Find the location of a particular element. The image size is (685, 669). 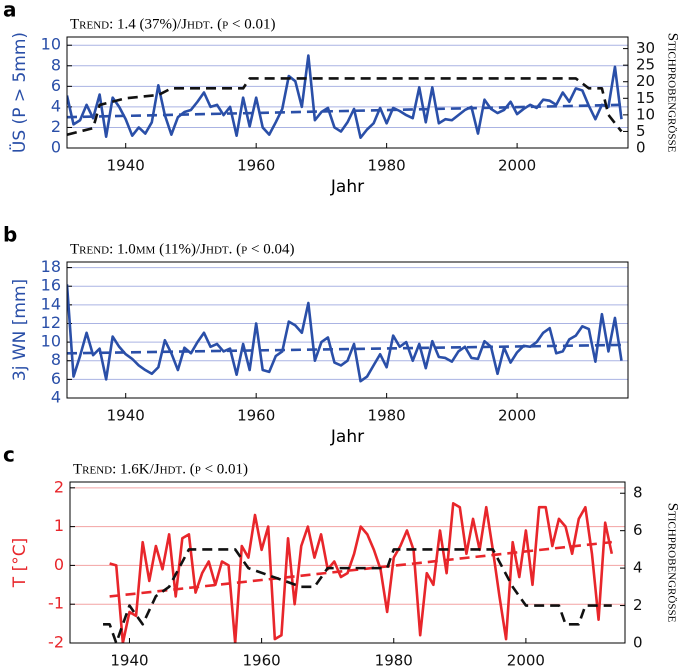

y2-tick-label: 5 is located at coordinates (641, 131).